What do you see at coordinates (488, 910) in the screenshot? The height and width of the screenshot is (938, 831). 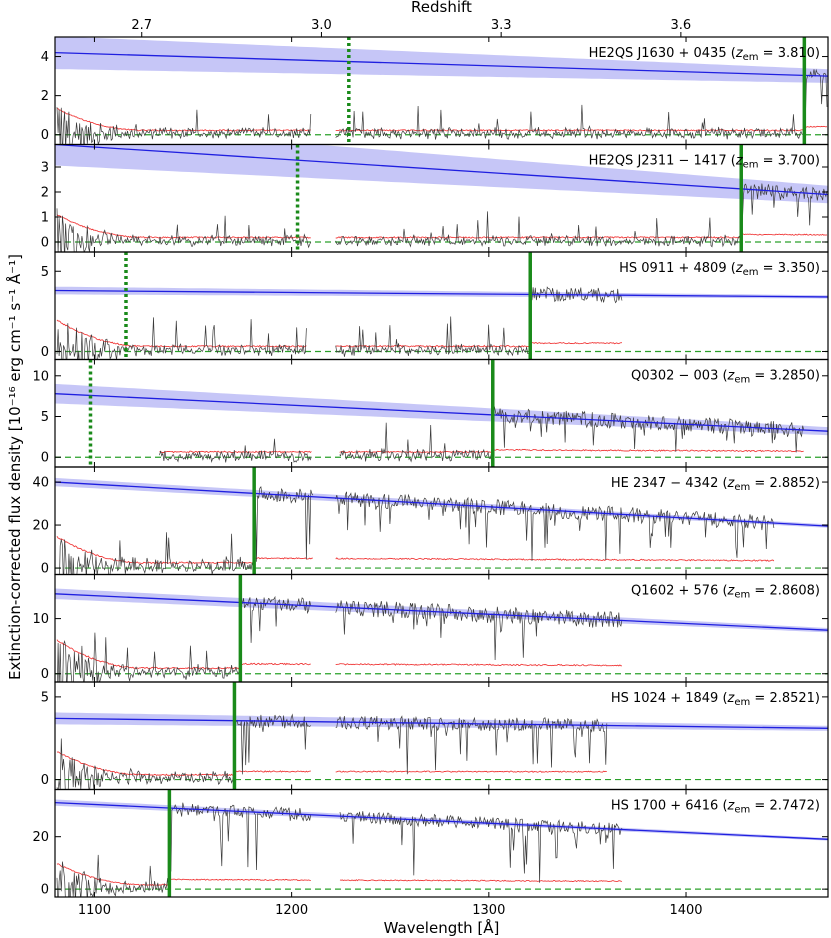 I see `wavelength-tick-label-3: 1300` at bounding box center [488, 910].